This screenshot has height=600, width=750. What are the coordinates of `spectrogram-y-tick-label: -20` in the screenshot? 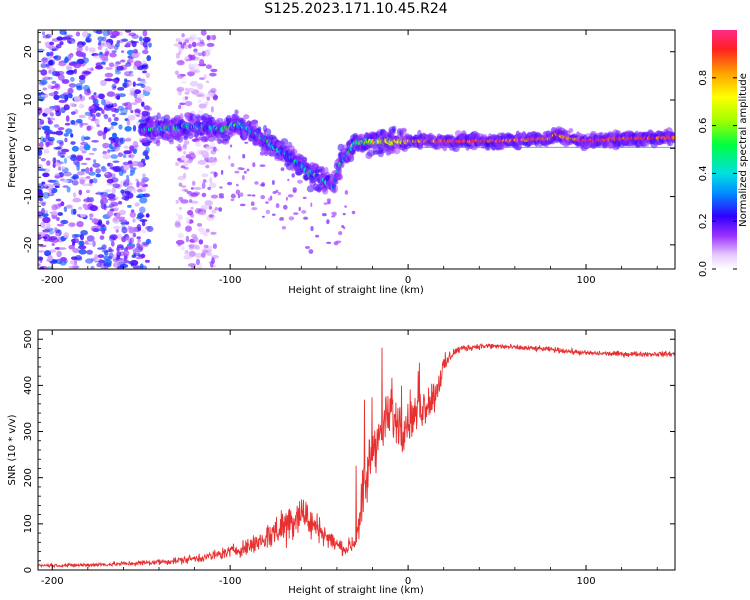 It's located at (28, 245).